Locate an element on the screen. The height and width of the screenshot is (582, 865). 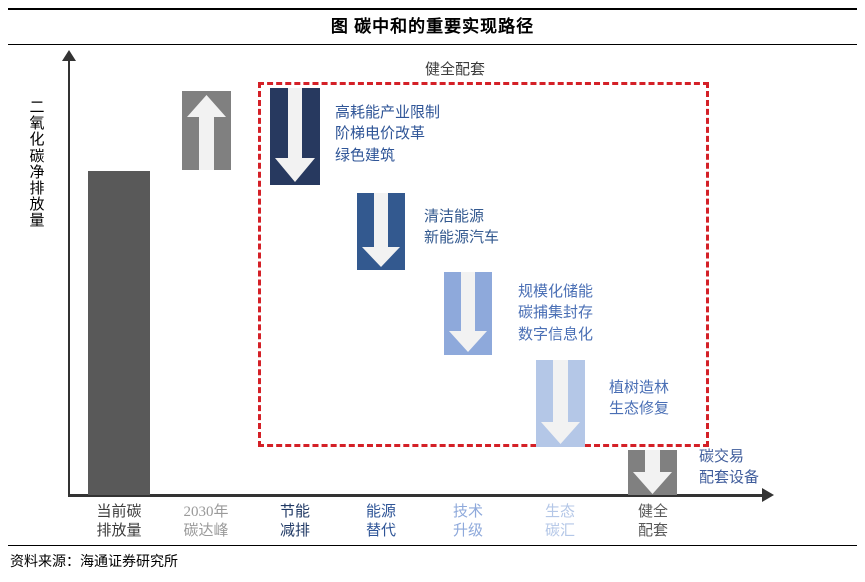
arrow-box-carbon-sink is located at coordinates (560, 403).